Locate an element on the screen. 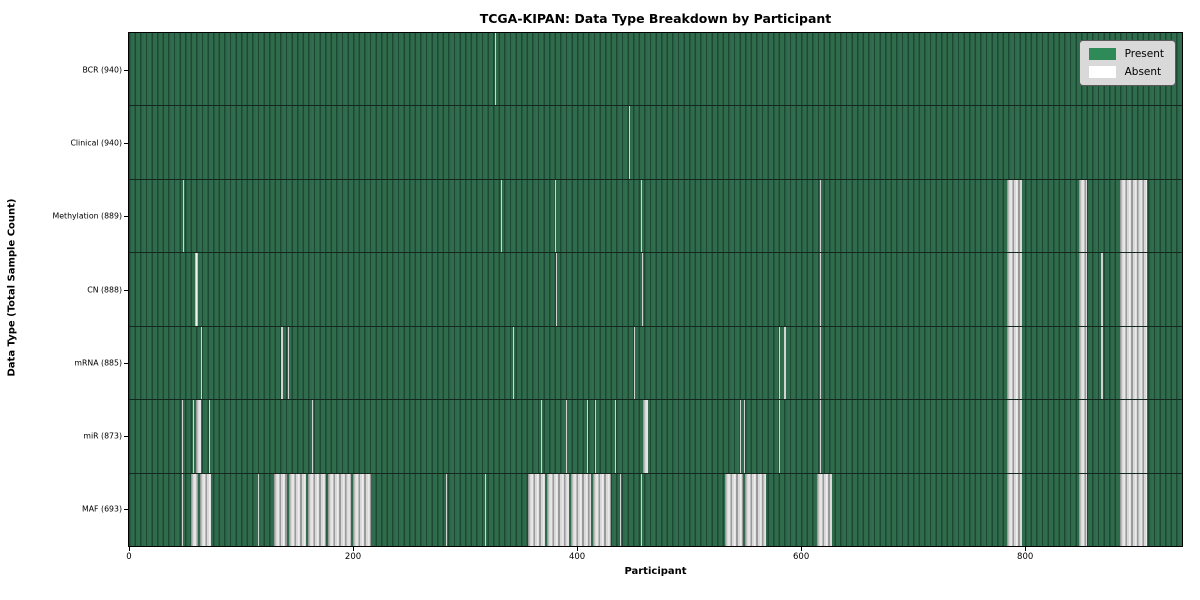 The height and width of the screenshot is (600, 1200). x-tick-label-800: 800 is located at coordinates (1025, 557).